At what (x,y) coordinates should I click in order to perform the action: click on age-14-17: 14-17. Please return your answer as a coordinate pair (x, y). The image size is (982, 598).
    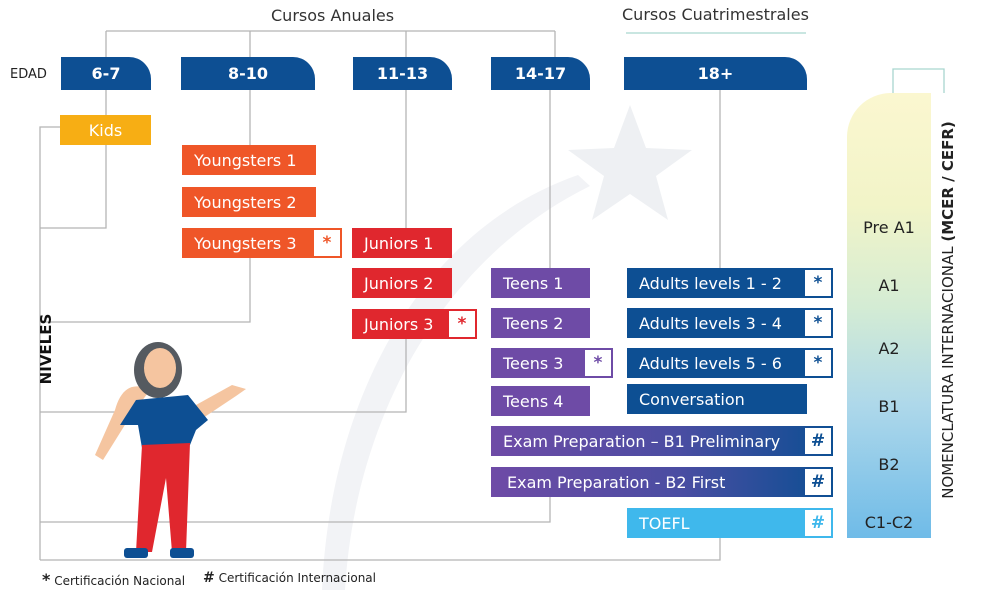
    Looking at the image, I should click on (540, 73).